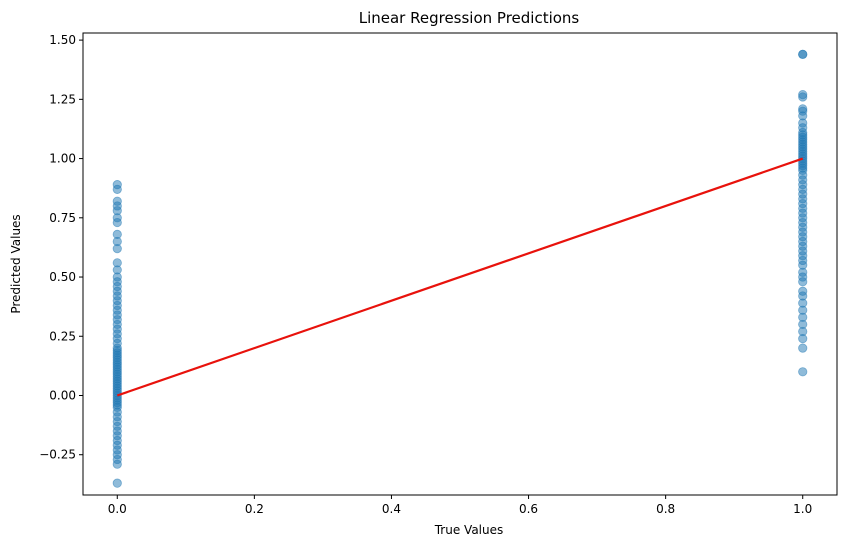 The image size is (866, 547). Describe the element at coordinates (460, 505) in the screenshot. I see `x-axis-ticks: 0.0 0.2 0.4 0.6 0.8 1.0` at that location.